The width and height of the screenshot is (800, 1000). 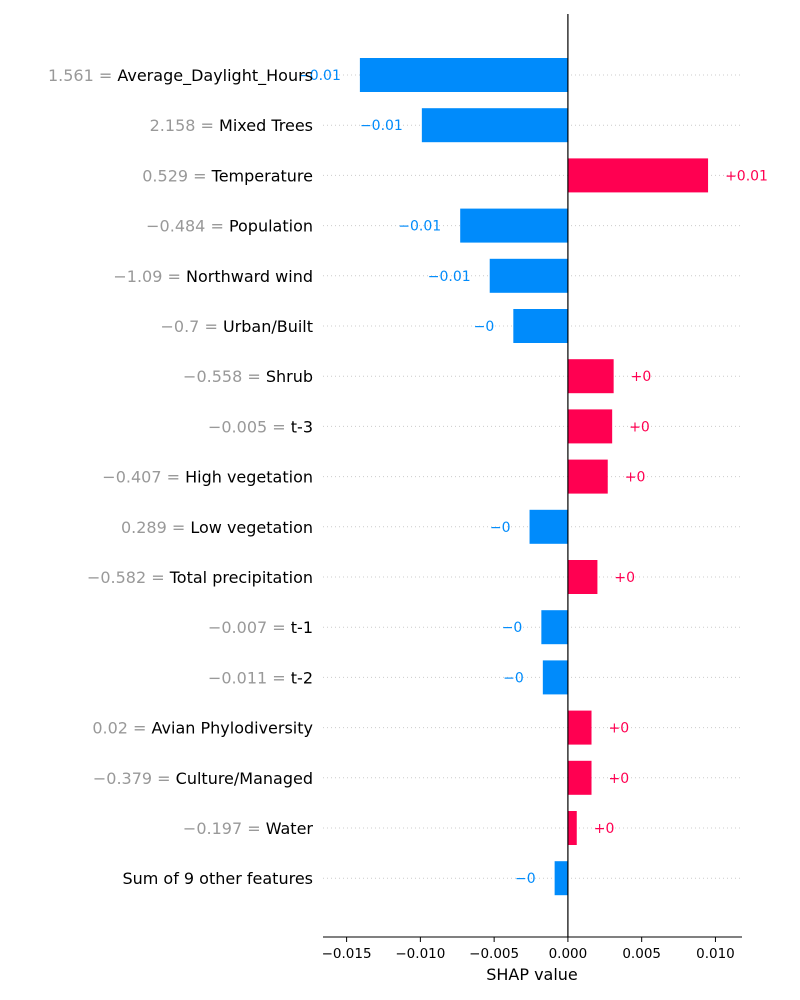 What do you see at coordinates (568, 954) in the screenshot?
I see `x-tick-label: 0.000` at bounding box center [568, 954].